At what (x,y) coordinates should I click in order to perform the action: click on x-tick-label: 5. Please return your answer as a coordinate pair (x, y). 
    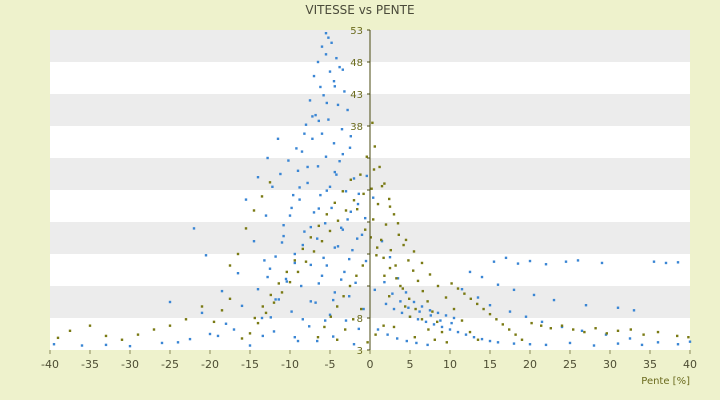
    Looking at the image, I should click on (410, 364).